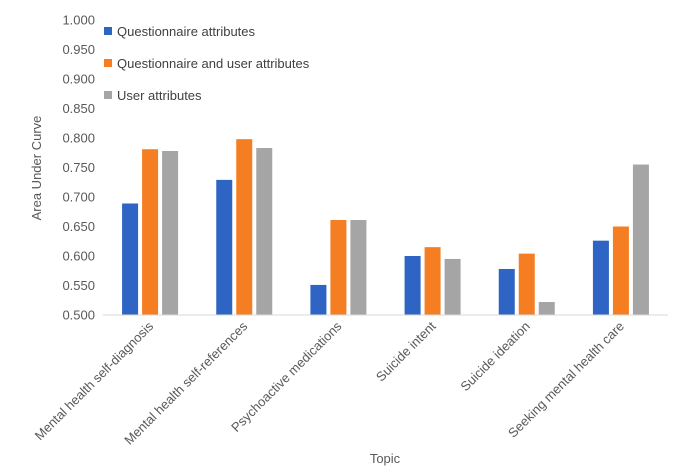 The image size is (679, 470). I want to click on y-tick-label: 0.700, so click(78, 197).